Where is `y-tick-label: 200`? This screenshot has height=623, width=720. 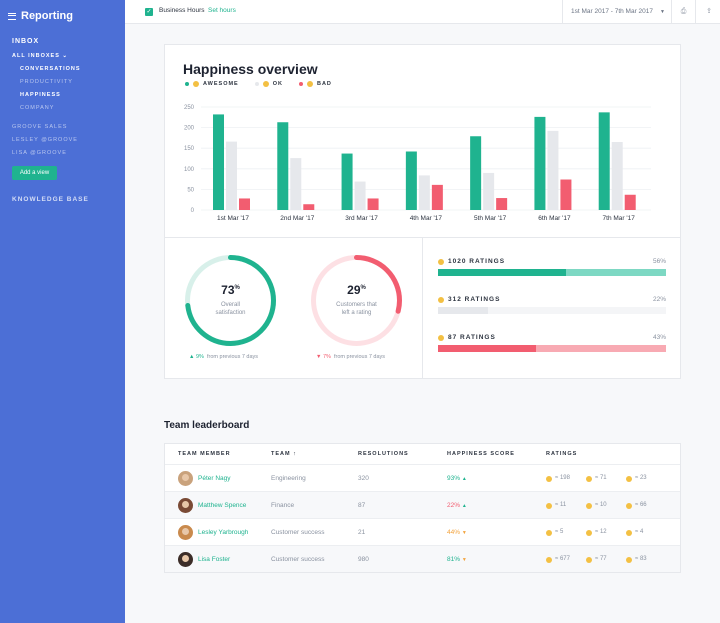 y-tick-label: 200 is located at coordinates (189, 129).